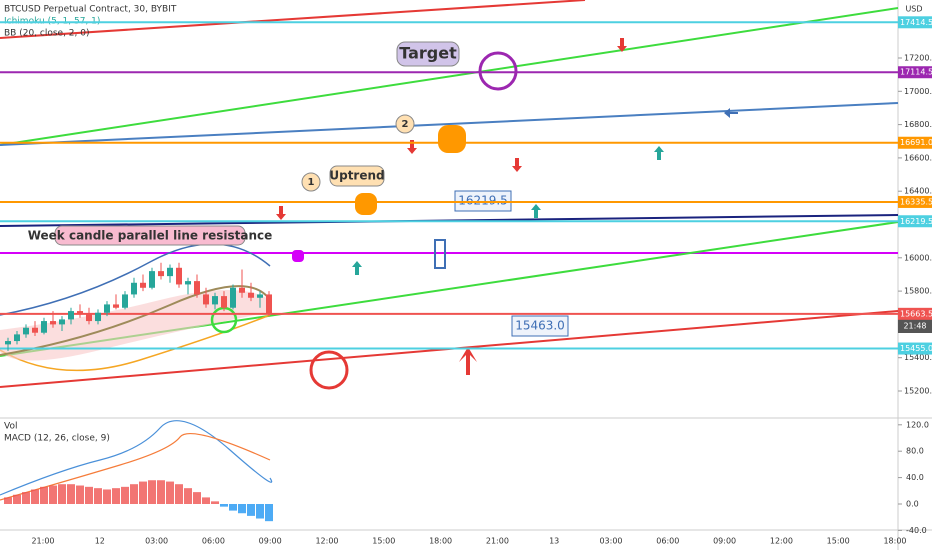  Describe the element at coordinates (57, 439) in the screenshot. I see `panel-label: MACD (12, 26, close, 9)` at that location.